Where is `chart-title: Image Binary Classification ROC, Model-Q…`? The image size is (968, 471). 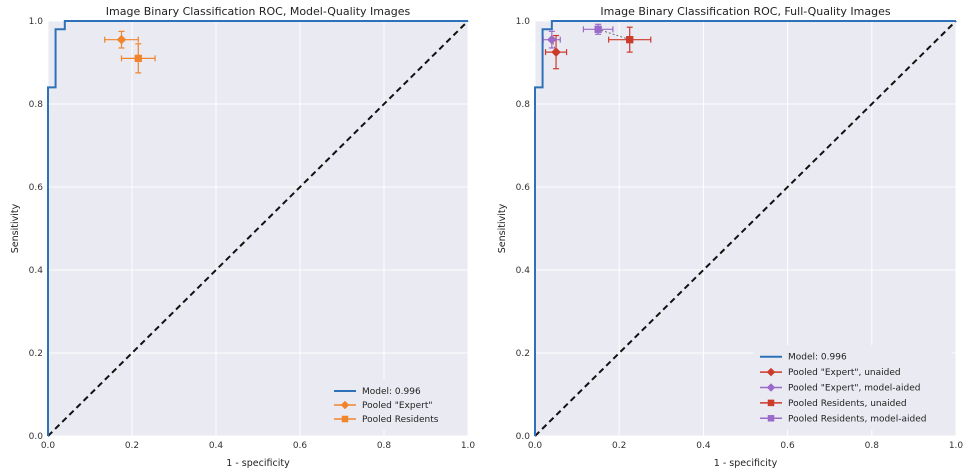
chart-title: Image Binary Classification ROC, Model-Q… is located at coordinates (258, 11).